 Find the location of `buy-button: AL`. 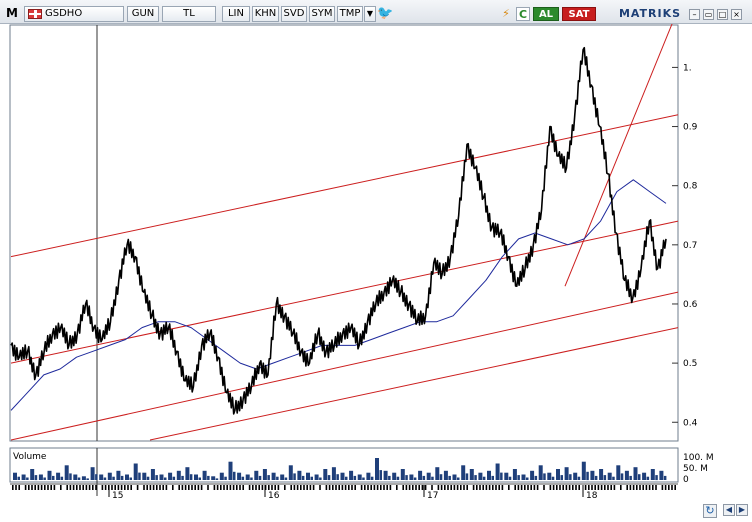

buy-button: AL is located at coordinates (546, 14).